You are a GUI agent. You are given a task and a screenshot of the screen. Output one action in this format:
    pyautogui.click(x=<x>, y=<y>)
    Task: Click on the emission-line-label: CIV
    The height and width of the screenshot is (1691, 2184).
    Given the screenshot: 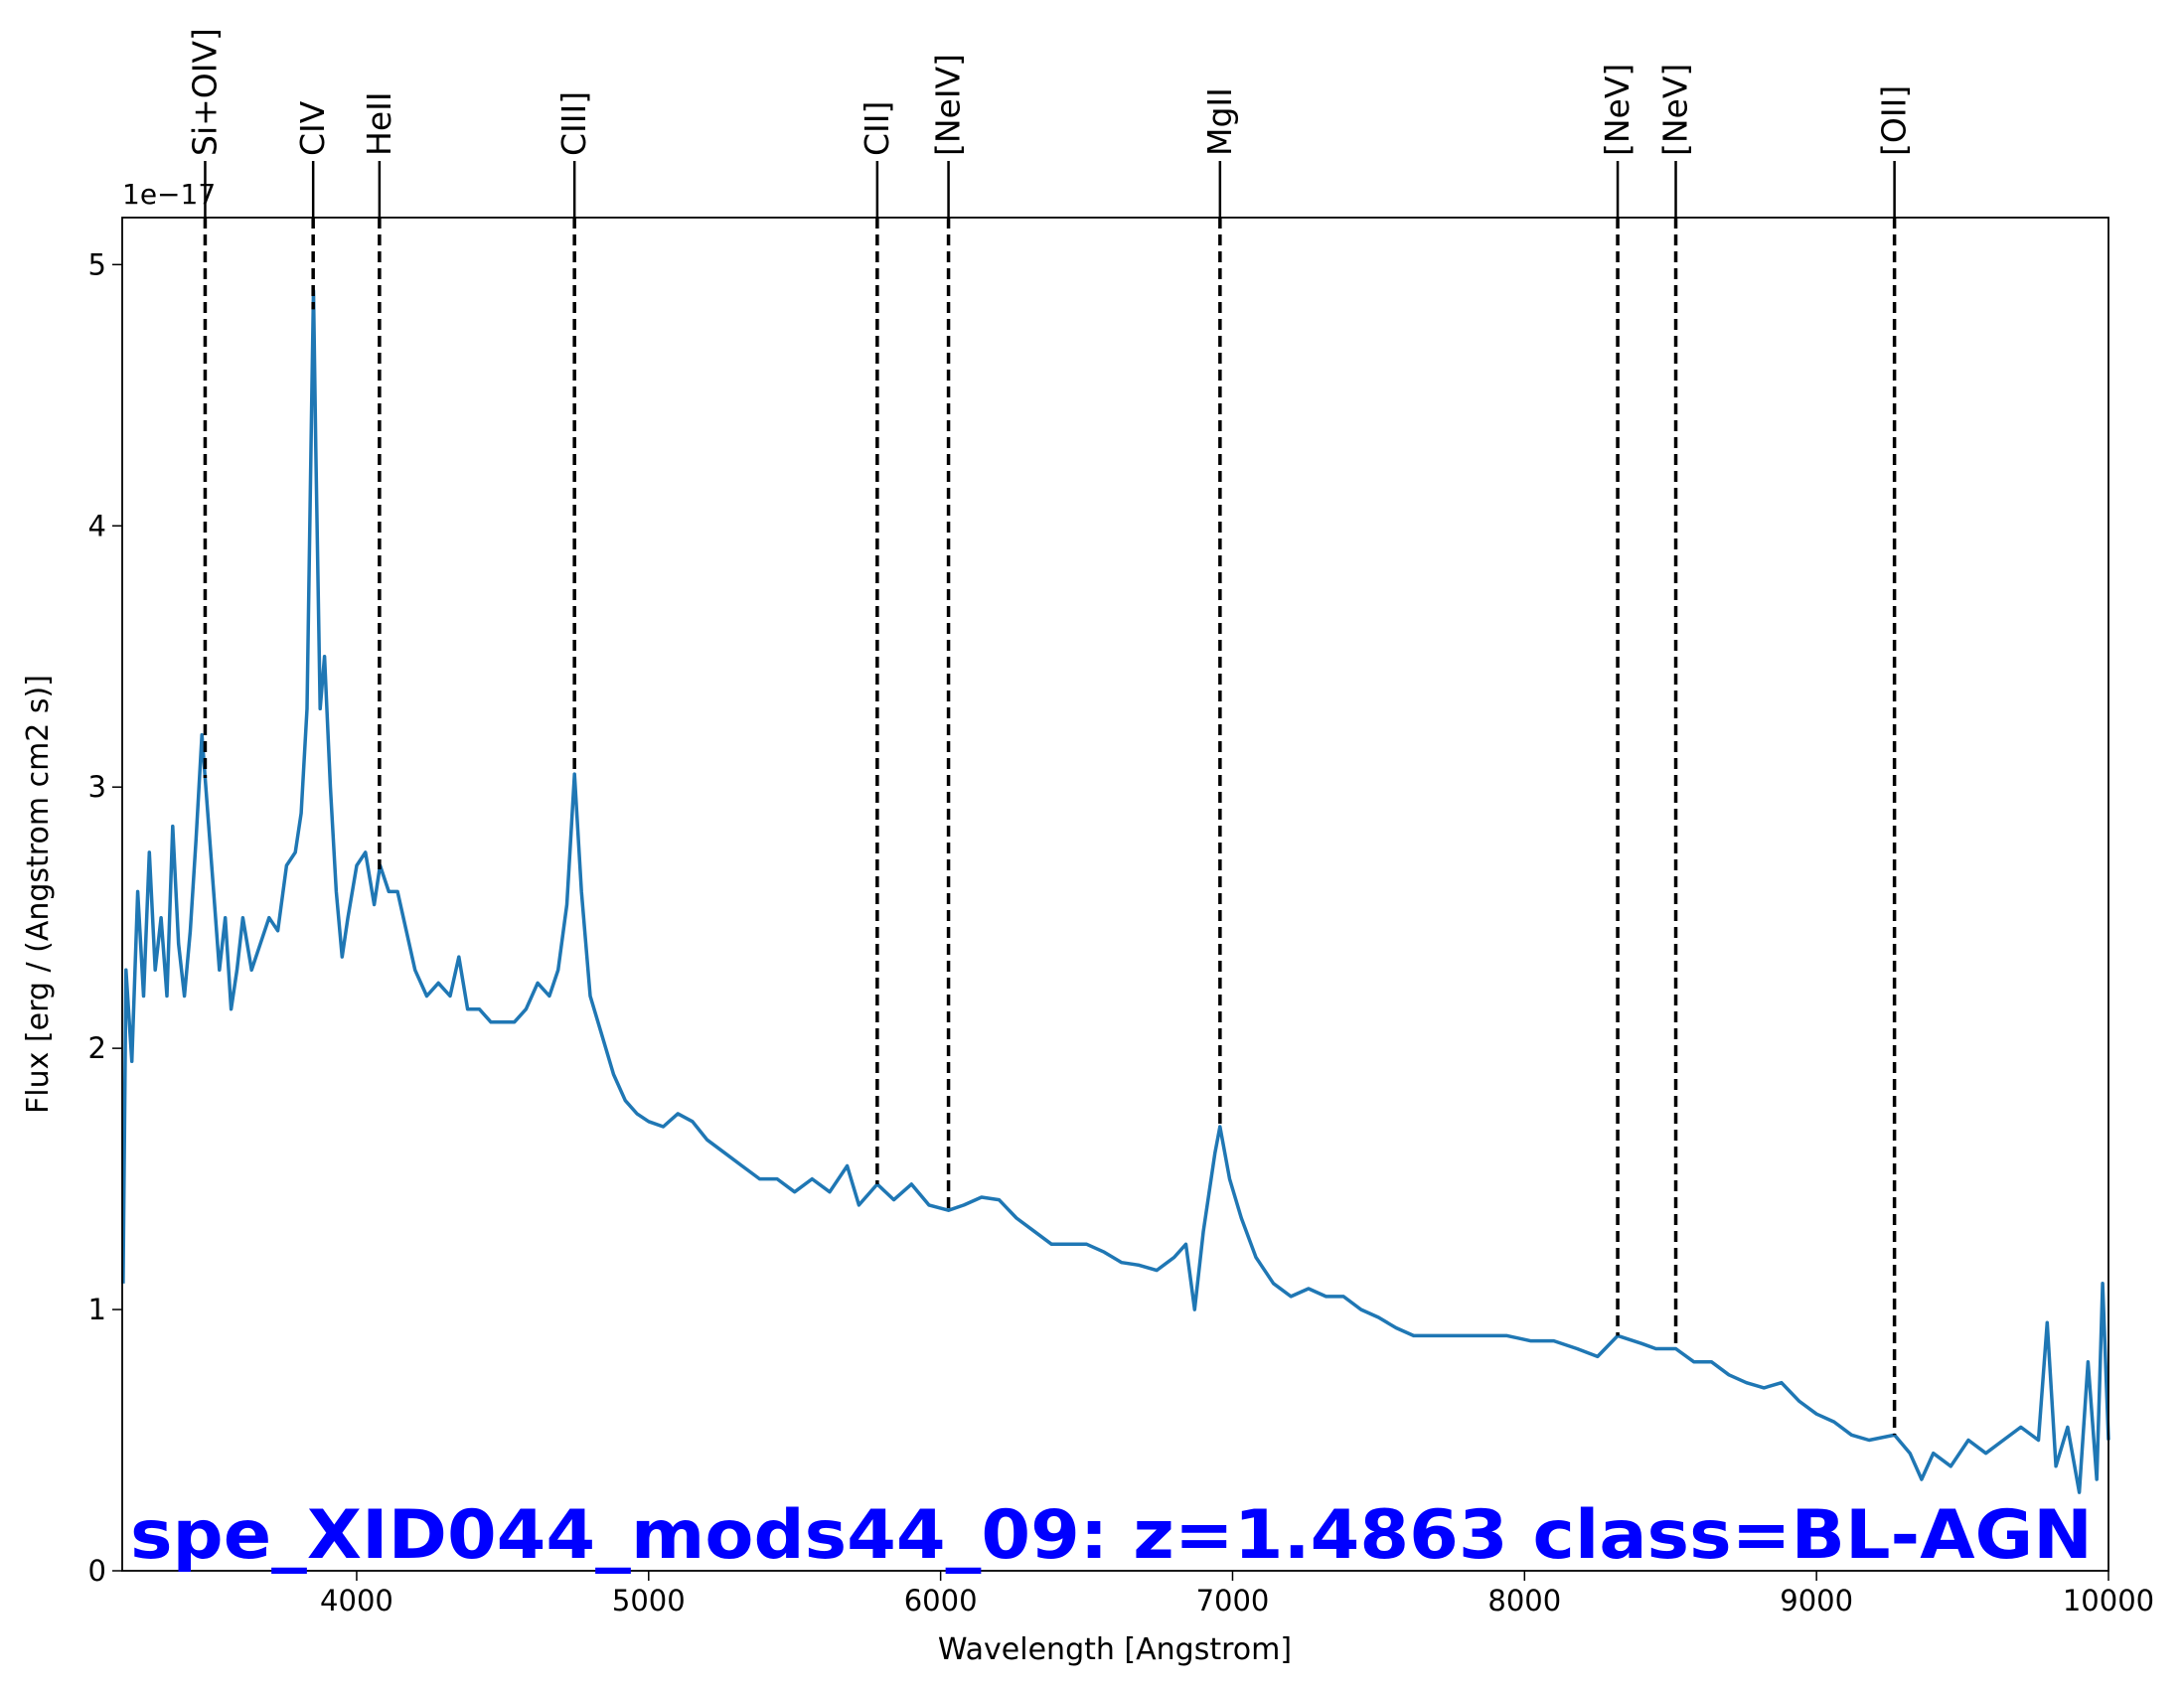 What is the action you would take?
    pyautogui.click(x=312, y=128)
    